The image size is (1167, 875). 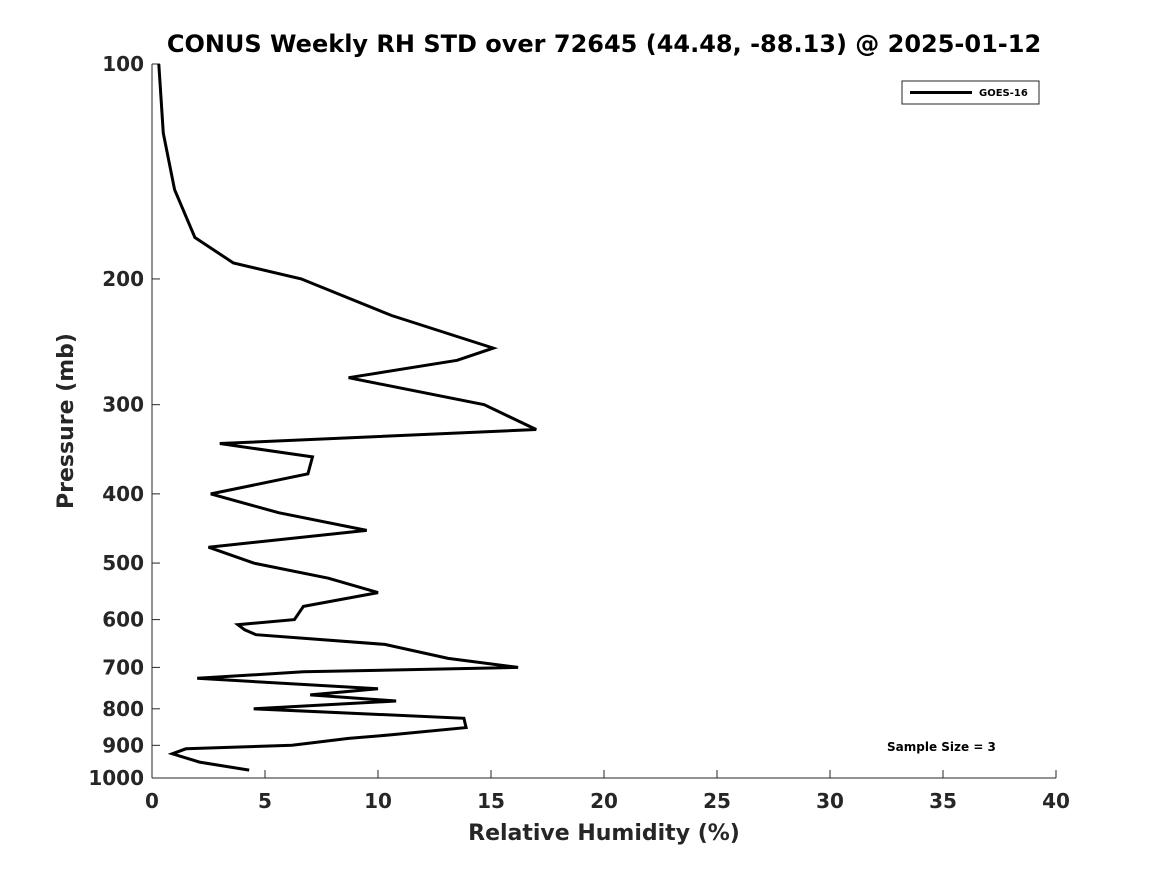 What do you see at coordinates (123, 667) in the screenshot?
I see `y-tick-label-6: 700` at bounding box center [123, 667].